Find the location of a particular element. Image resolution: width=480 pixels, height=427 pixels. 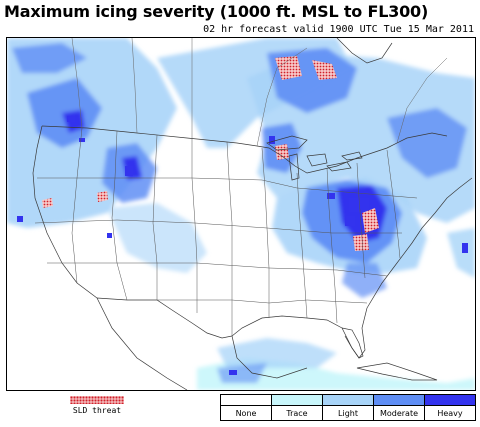

sld-threat-key: SLD threat is located at coordinates (97, 405).